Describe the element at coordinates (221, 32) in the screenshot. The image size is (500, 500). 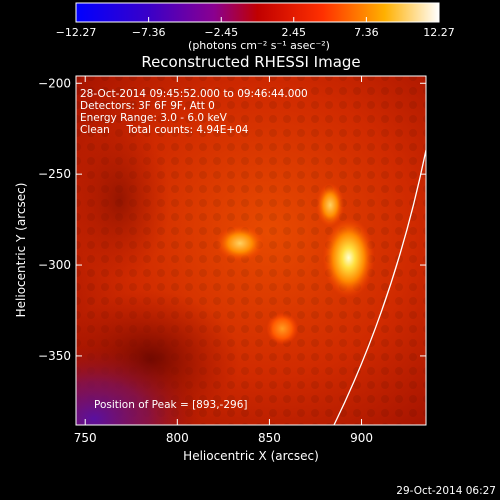
I see `colorbar-tick-label: −2.45` at that location.